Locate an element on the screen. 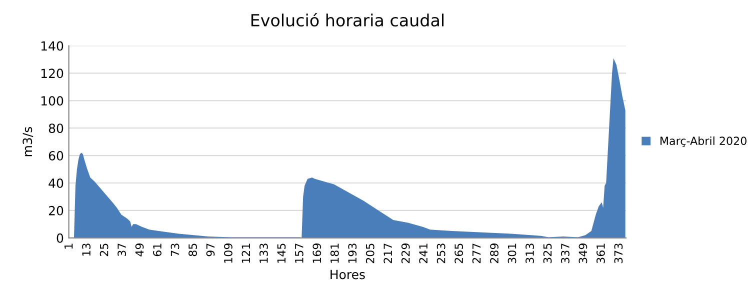 The height and width of the screenshot is (305, 748). x-tick-label: 205 is located at coordinates (370, 254).